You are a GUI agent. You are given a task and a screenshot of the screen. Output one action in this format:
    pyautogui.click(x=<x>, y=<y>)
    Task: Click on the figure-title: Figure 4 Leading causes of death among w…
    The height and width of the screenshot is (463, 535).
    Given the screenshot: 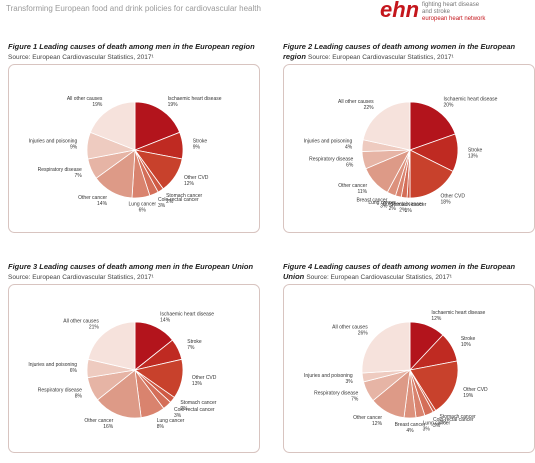 What is the action you would take?
    pyautogui.click(x=399, y=271)
    